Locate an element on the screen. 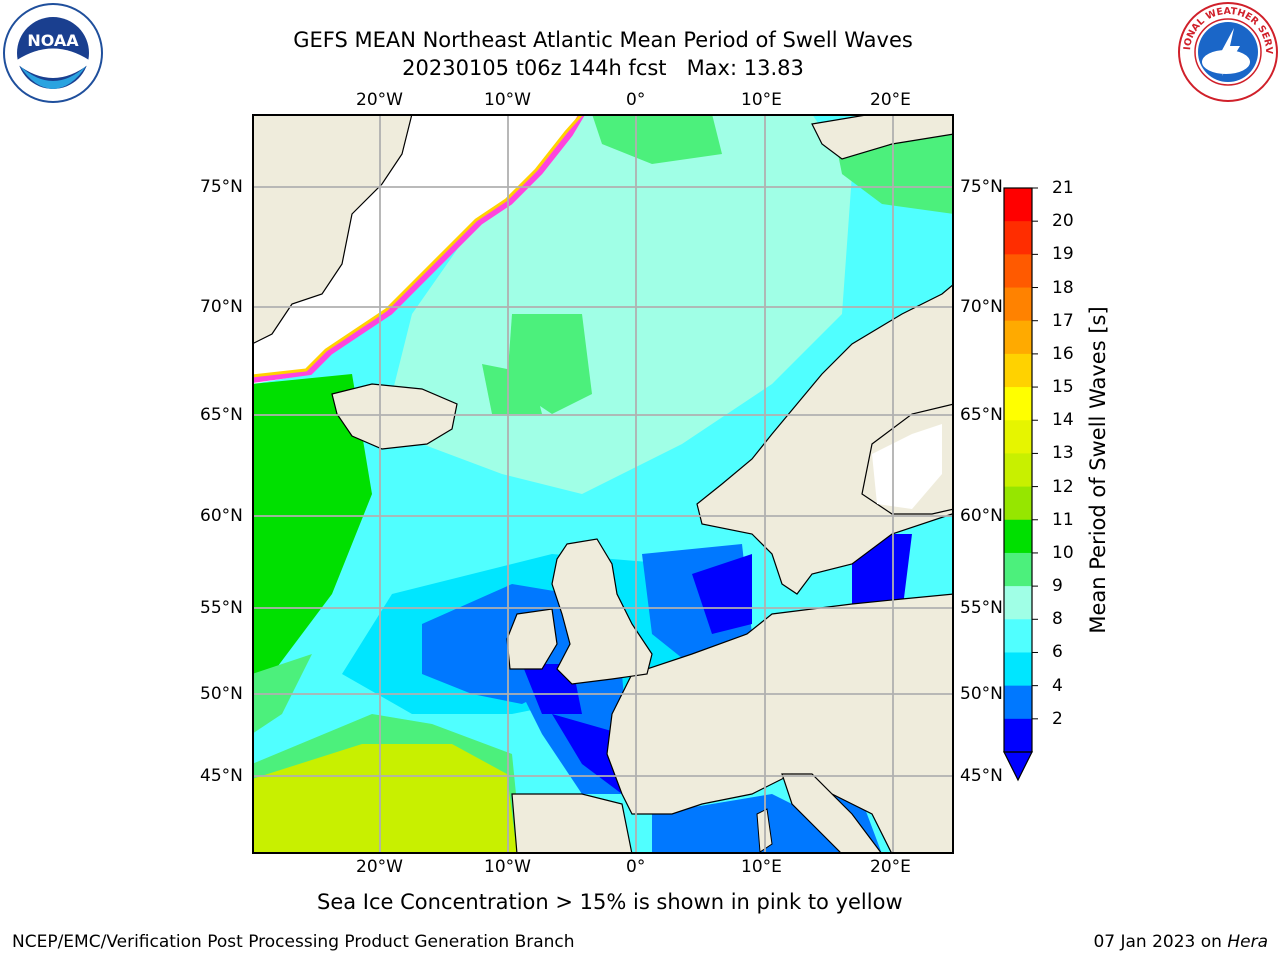 The image size is (1280, 960). chart-subtitle: 20230105 t06z 144h fcst Max: 13.83 is located at coordinates (603, 68).